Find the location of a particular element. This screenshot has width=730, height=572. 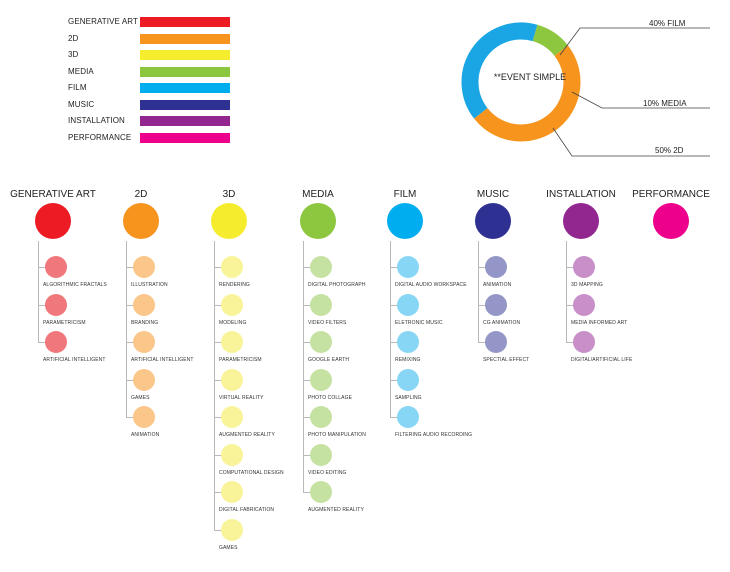

subcategory-label: 3D MAPPING is located at coordinates (587, 285).